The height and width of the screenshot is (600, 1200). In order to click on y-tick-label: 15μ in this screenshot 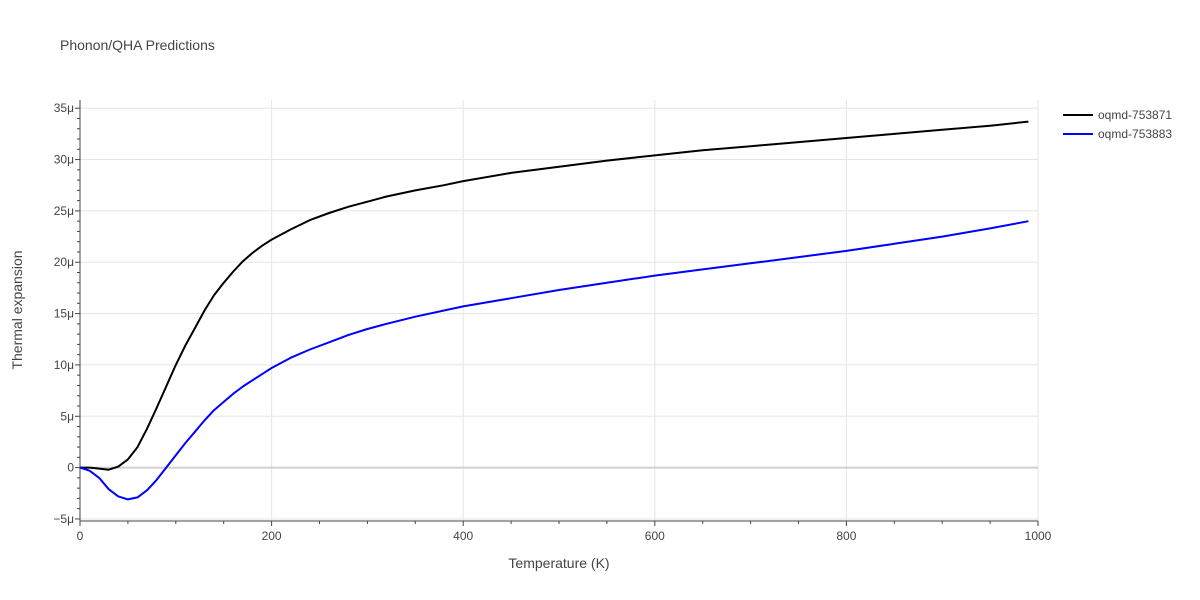, I will do `click(64, 314)`.